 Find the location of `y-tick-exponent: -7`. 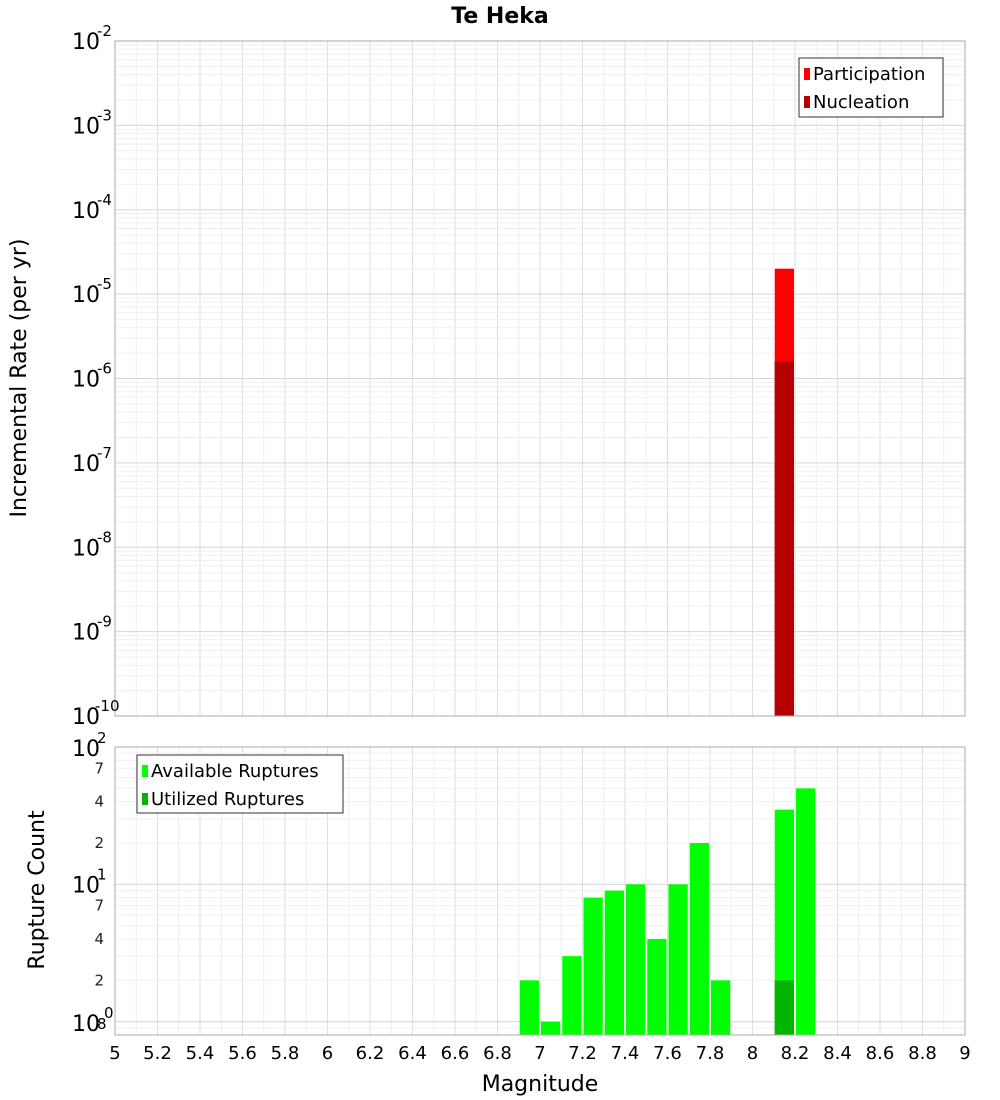

y-tick-exponent: -7 is located at coordinates (104, 453).